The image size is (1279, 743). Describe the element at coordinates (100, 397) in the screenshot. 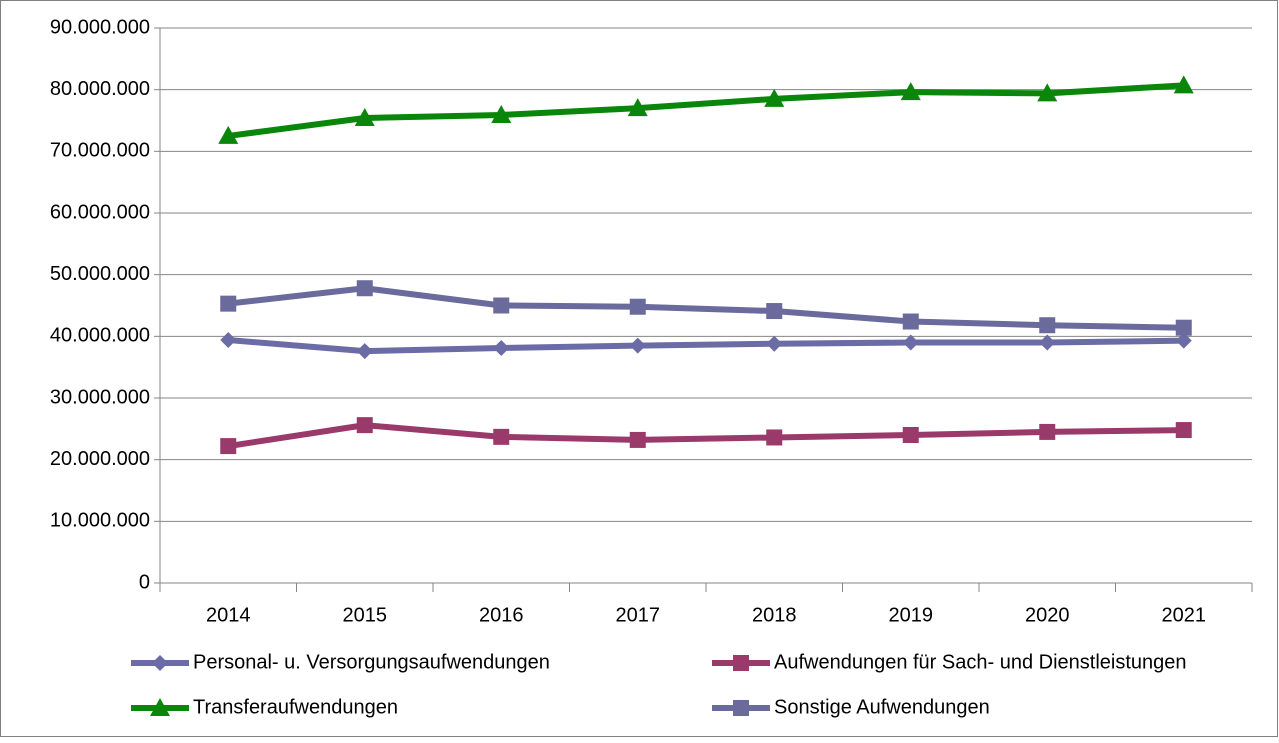

I see `y-tick-label: 30.000.000` at that location.